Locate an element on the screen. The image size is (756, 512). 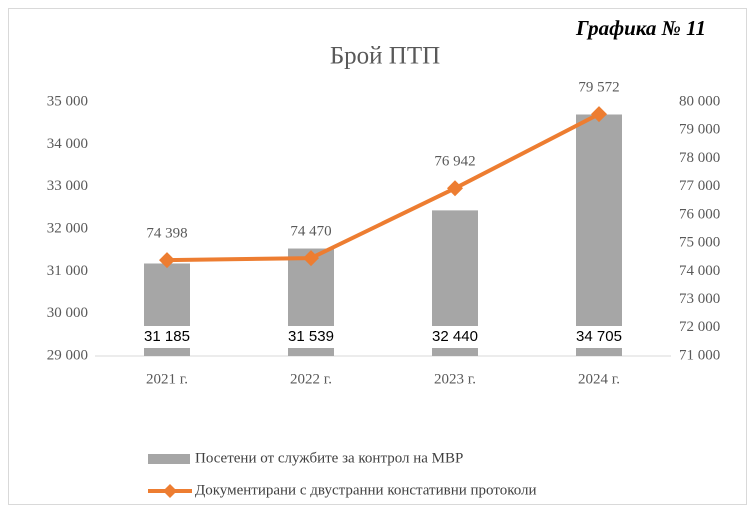
legend-label: Посетени от службите за контрол на МВР is located at coordinates (329, 458).